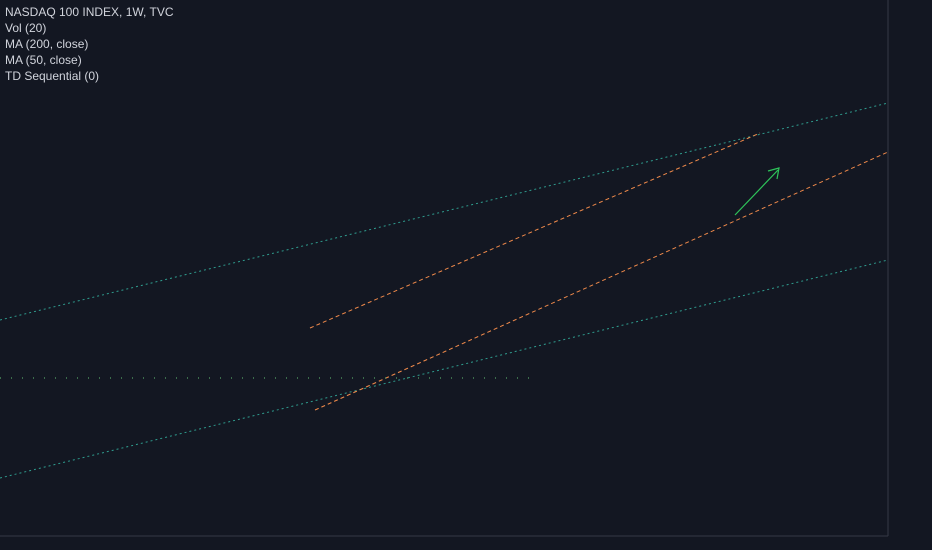 This screenshot has width=932, height=550. I want to click on legend-item: TD Sequential (0), so click(52, 76).